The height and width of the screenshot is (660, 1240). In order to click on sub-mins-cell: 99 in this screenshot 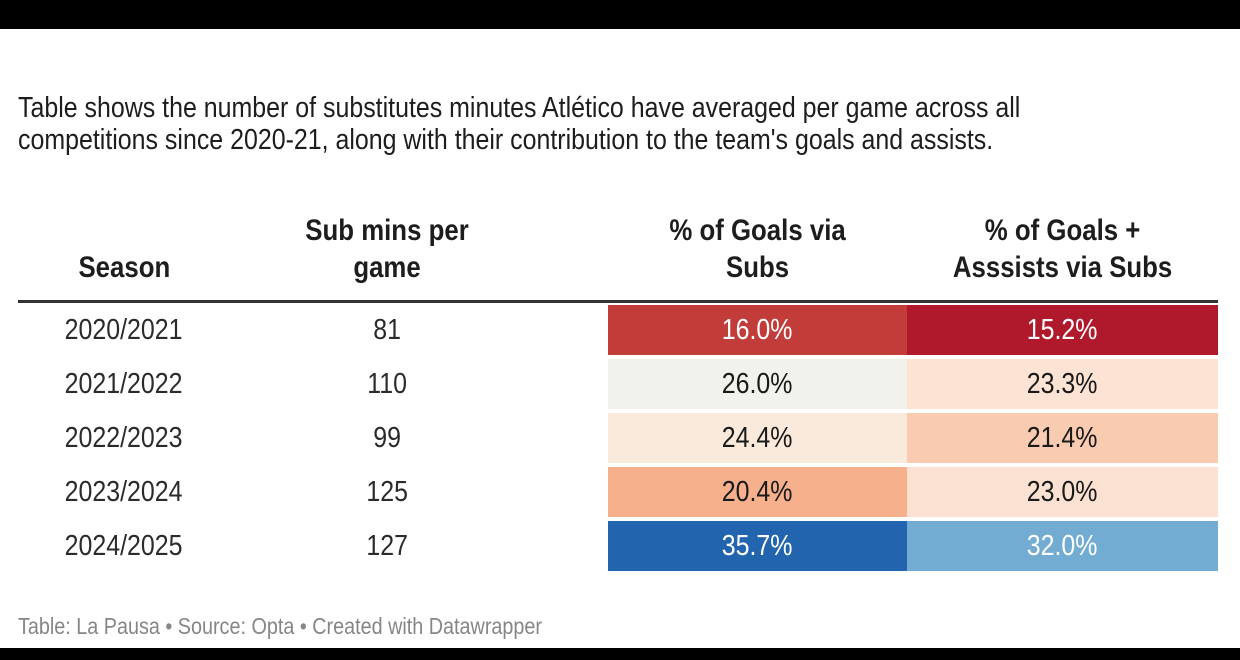, I will do `click(387, 437)`.